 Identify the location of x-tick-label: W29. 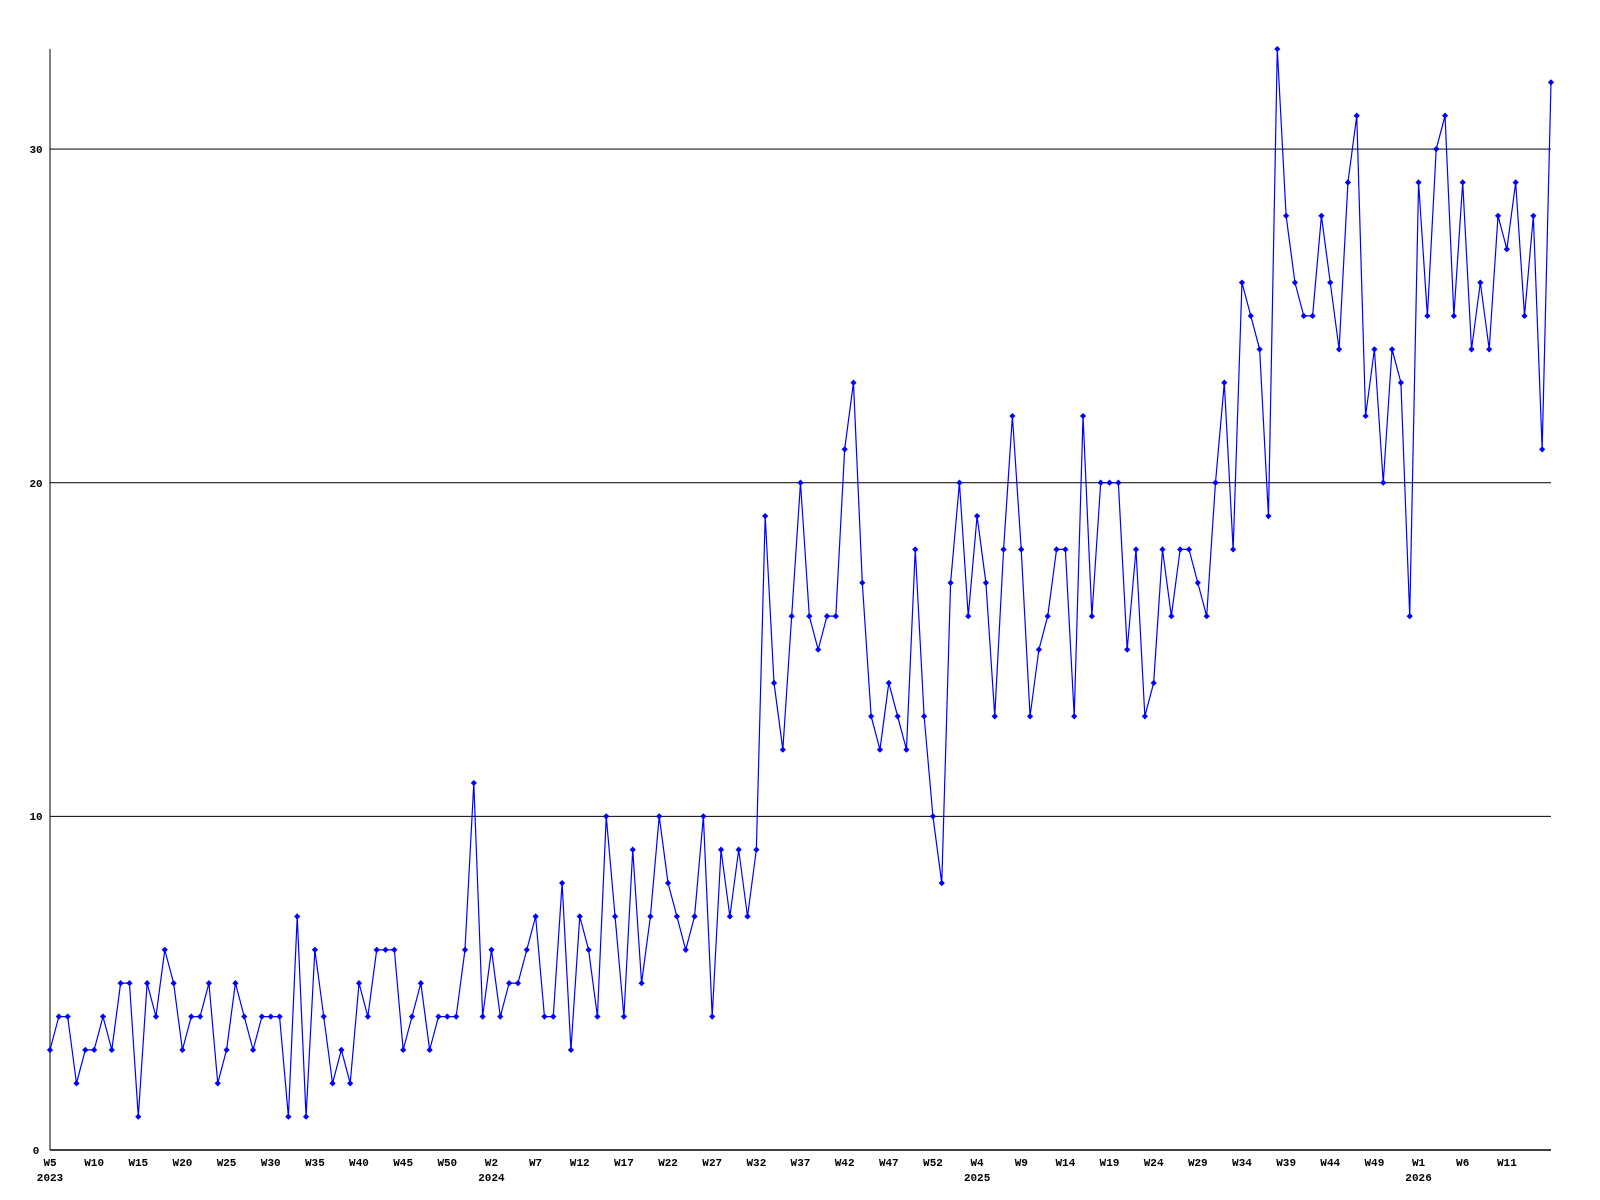
(1197, 1163).